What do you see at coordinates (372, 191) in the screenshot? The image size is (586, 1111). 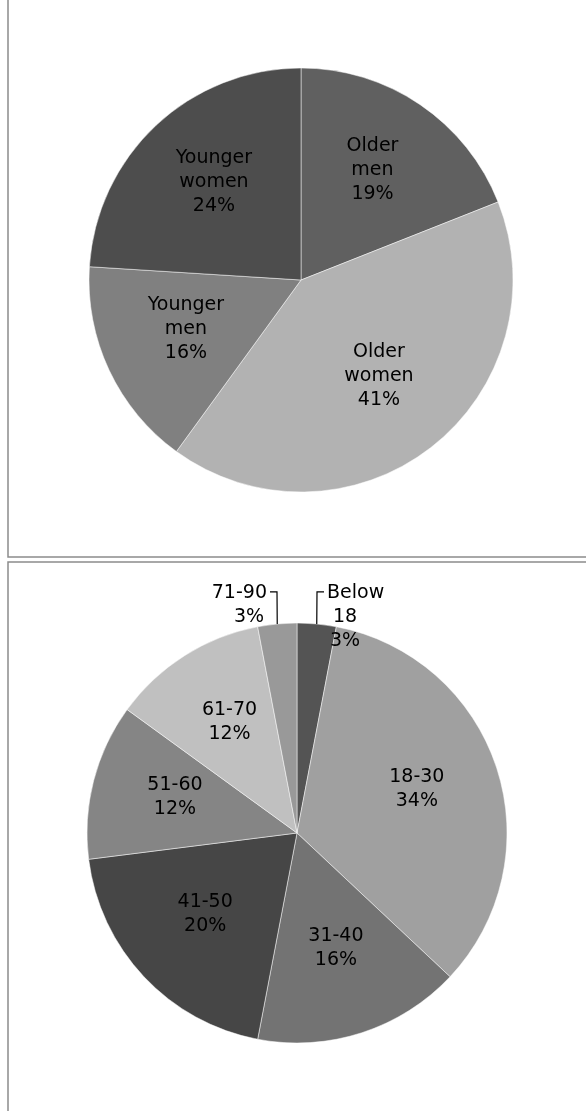 I see `data-label: 19%` at bounding box center [372, 191].